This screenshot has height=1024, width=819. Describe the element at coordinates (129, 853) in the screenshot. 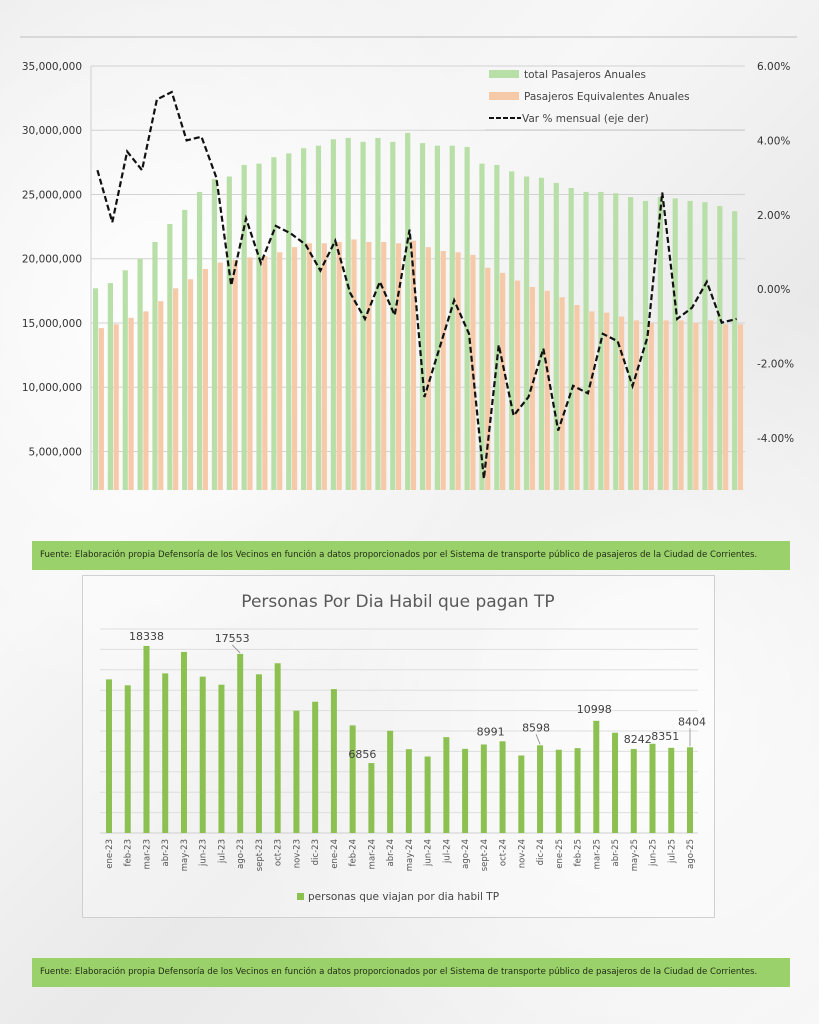

I see `x-tick-label: feb-23` at that location.